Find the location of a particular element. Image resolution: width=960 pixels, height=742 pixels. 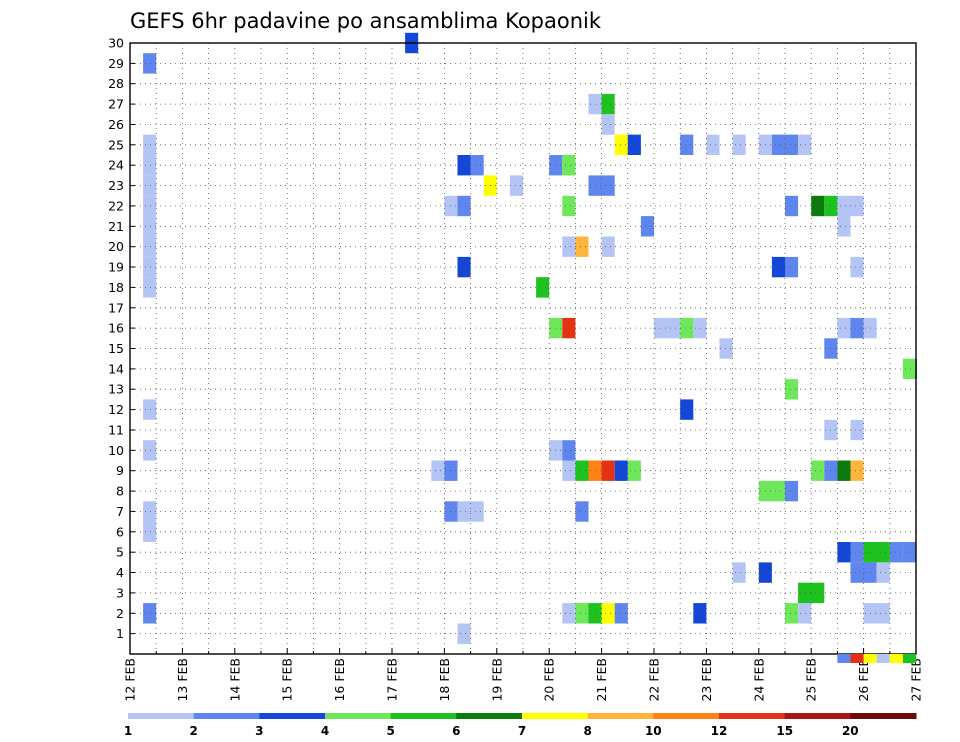

y-tick-label: 21 is located at coordinates (116, 226).